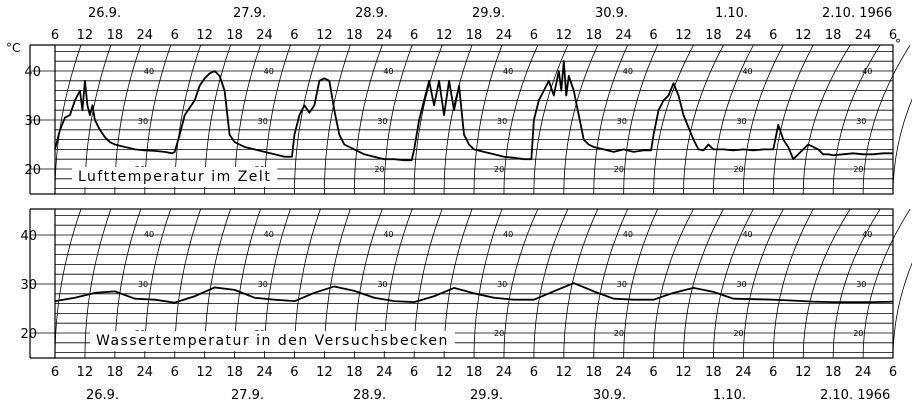  Describe the element at coordinates (729, 395) in the screenshot. I see `bottom-date-label: 1.10.` at that location.